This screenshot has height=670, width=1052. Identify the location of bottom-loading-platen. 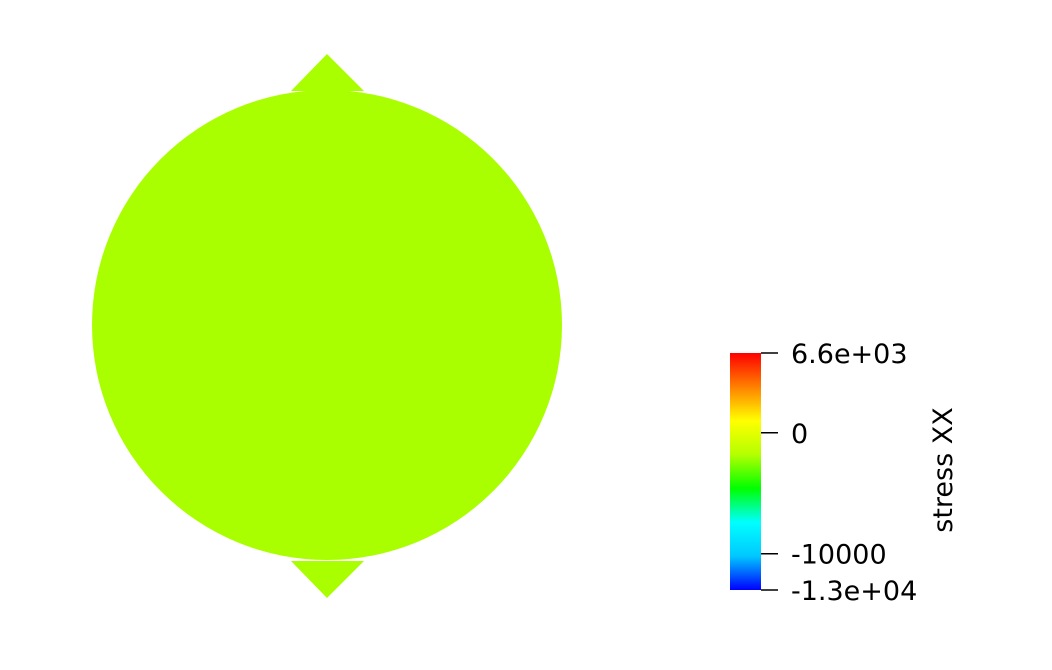
(327, 579).